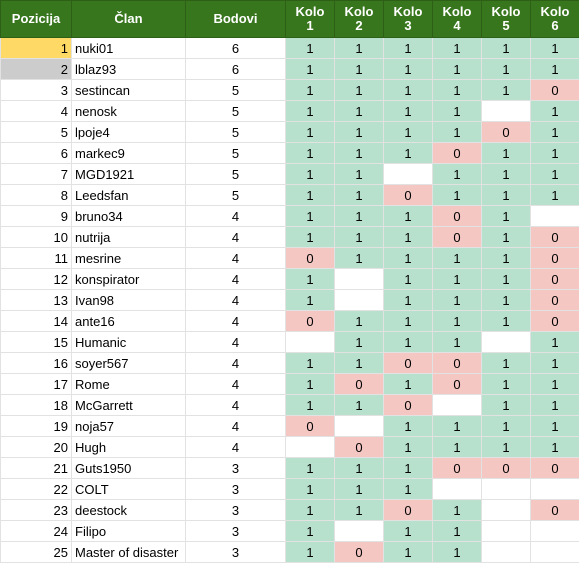  What do you see at coordinates (36, 489) in the screenshot?
I see `position-cell: 22` at bounding box center [36, 489].